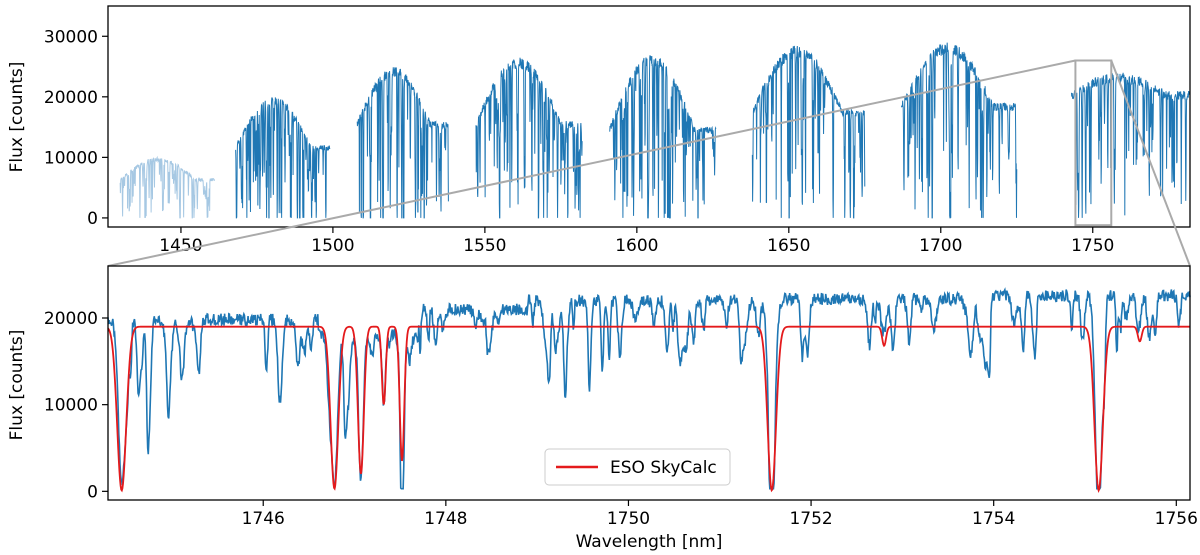 This screenshot has width=1200, height=555. Describe the element at coordinates (263, 519) in the screenshot. I see `x-tick-label: 1746` at that location.